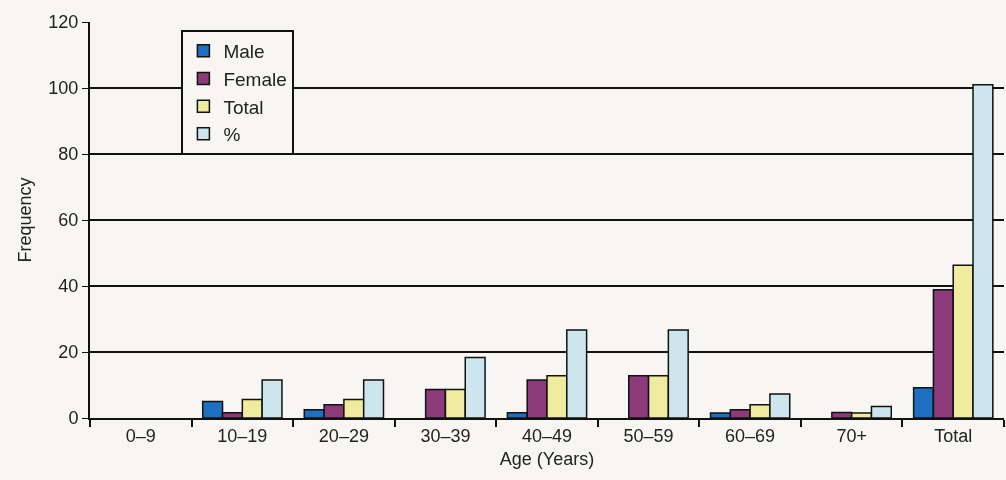  What do you see at coordinates (68, 286) in the screenshot?
I see `y-tick-label: 40` at bounding box center [68, 286].